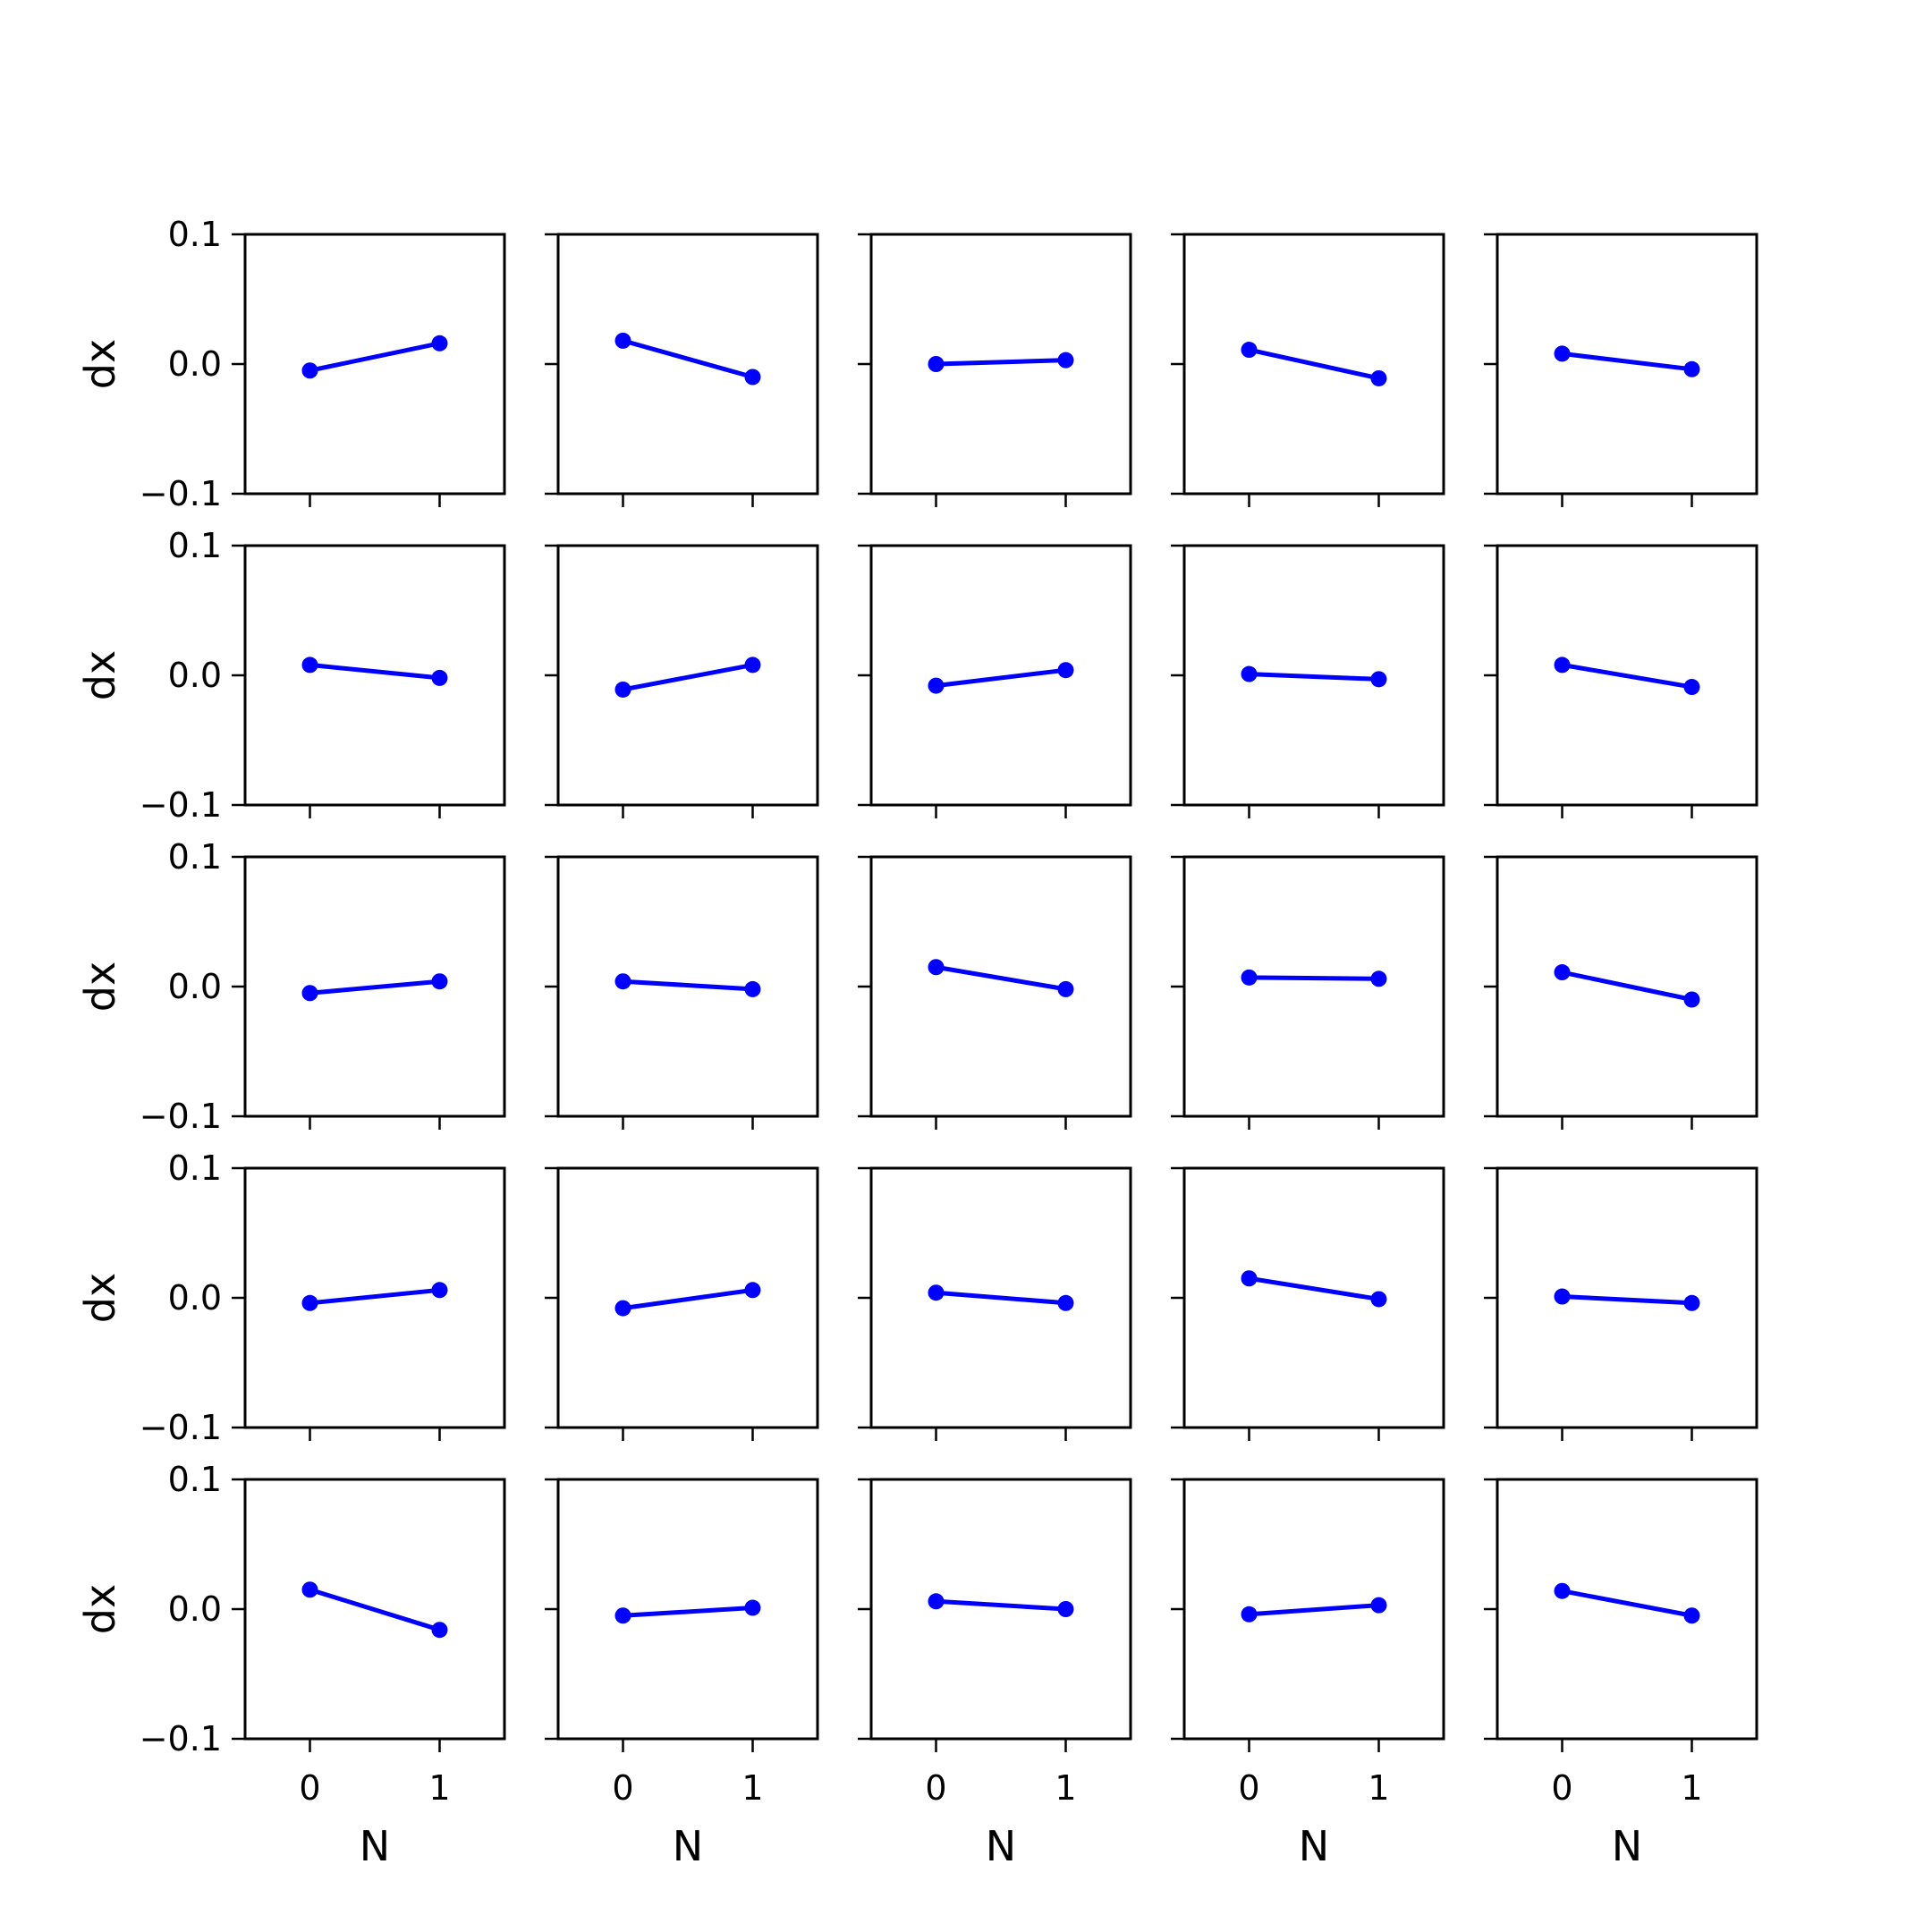 The image size is (1932, 1932). I want to click on series-line-r2-c1, so click(375, 671).